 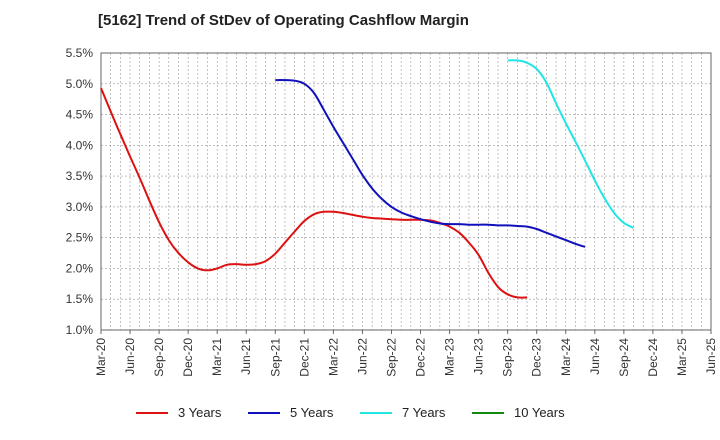 I want to click on x-tick-label: Dec-23, so click(x=537, y=357).